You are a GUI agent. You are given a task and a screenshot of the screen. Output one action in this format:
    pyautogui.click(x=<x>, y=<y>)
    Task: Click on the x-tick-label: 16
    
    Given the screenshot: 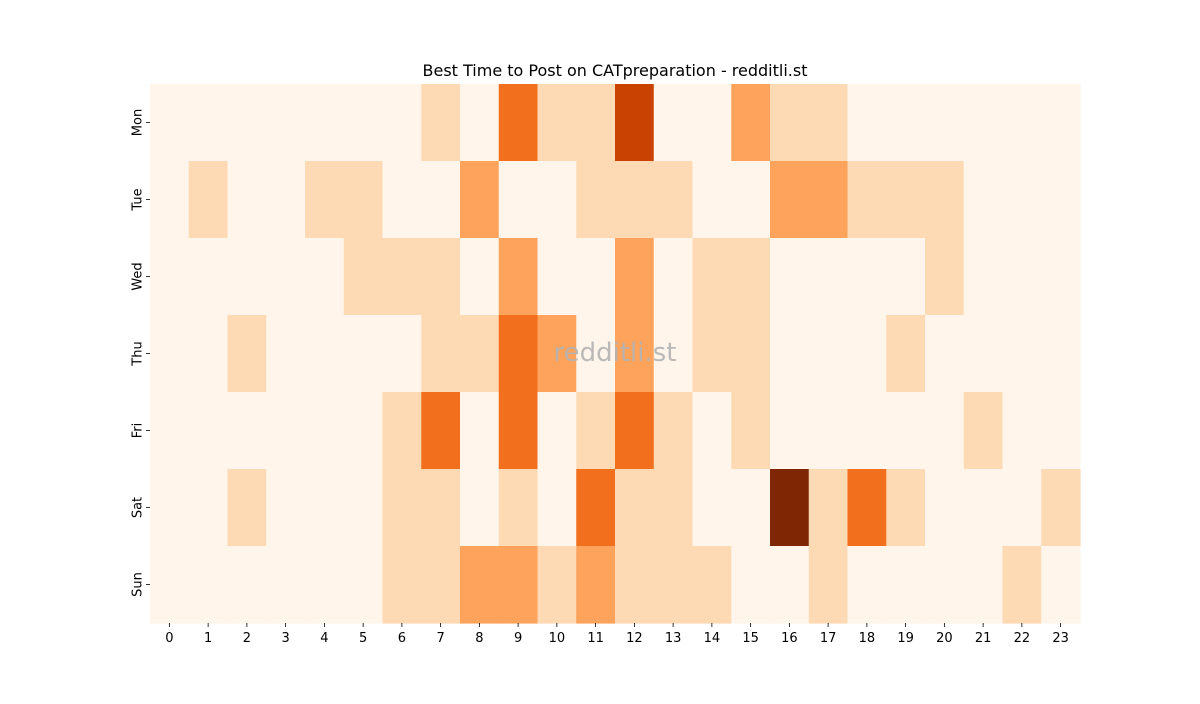 What is the action you would take?
    pyautogui.click(x=789, y=638)
    